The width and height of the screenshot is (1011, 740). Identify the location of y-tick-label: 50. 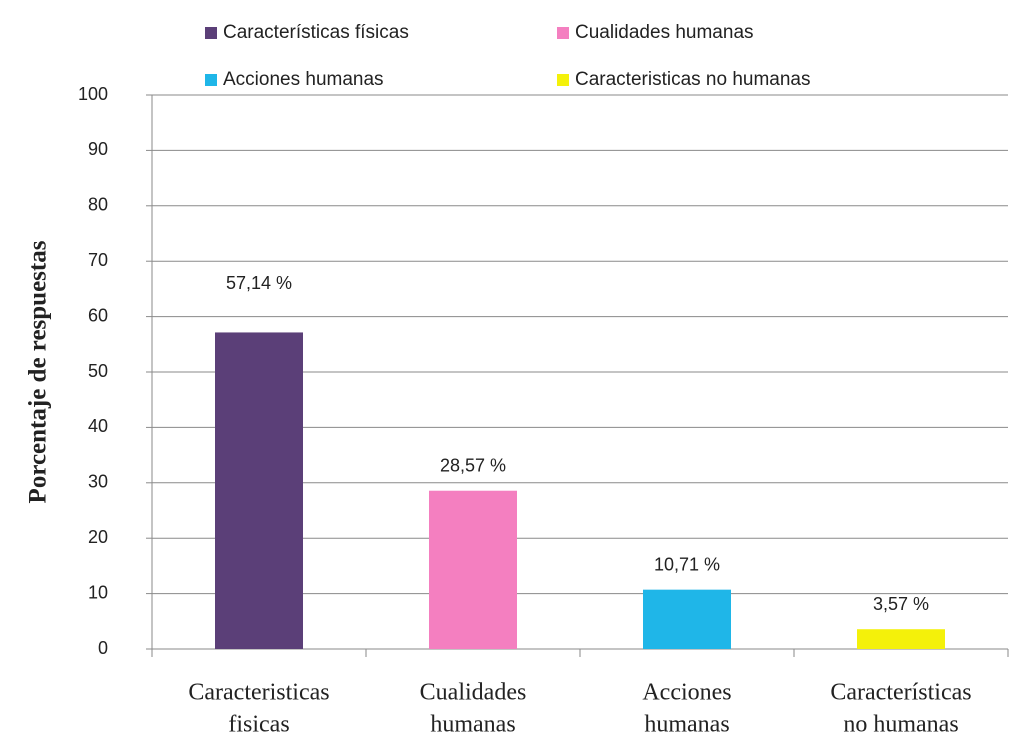
(98, 371).